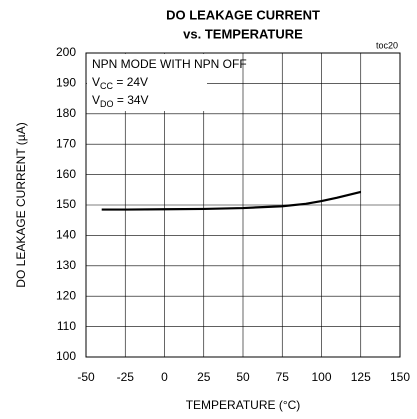  I want to click on y-tick-label: 120, so click(66, 295).